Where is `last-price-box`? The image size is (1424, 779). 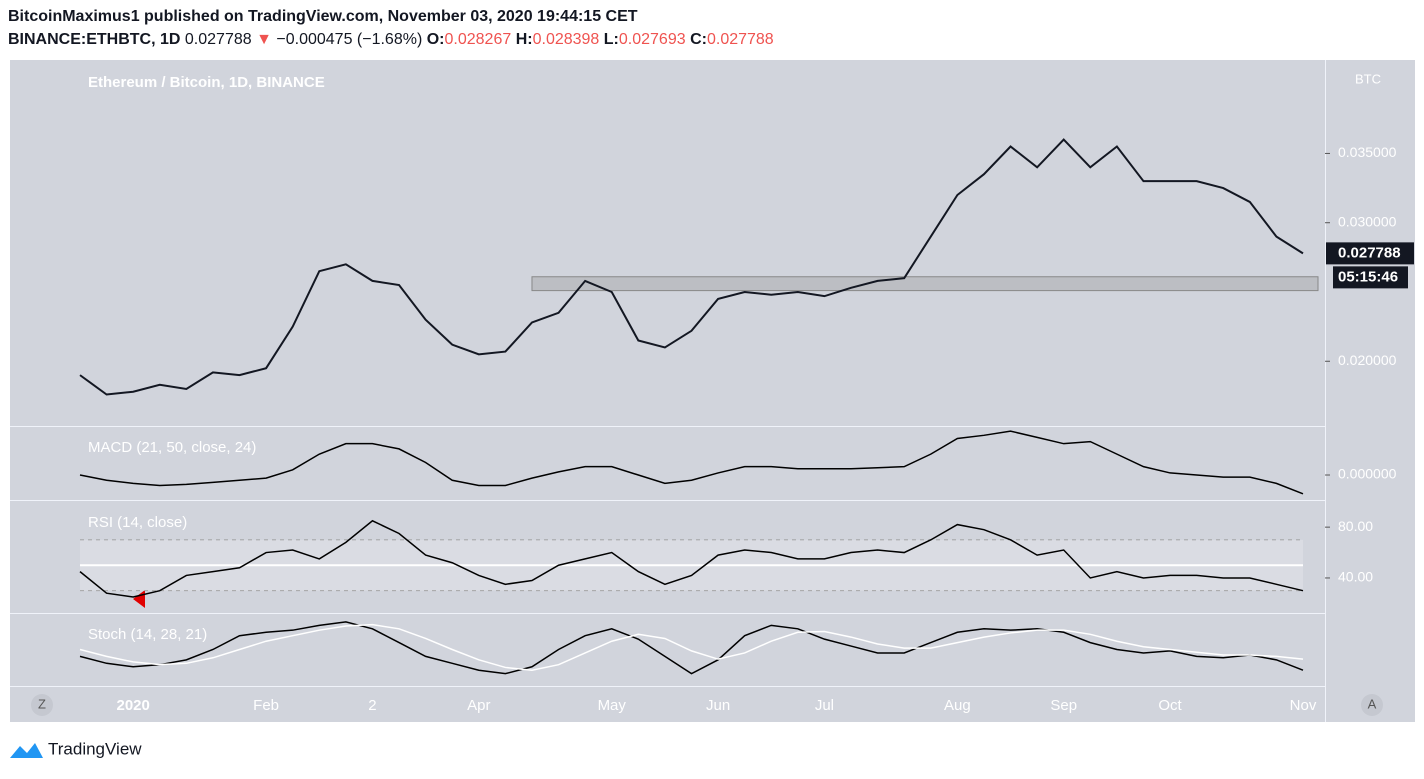 last-price-box is located at coordinates (1370, 253).